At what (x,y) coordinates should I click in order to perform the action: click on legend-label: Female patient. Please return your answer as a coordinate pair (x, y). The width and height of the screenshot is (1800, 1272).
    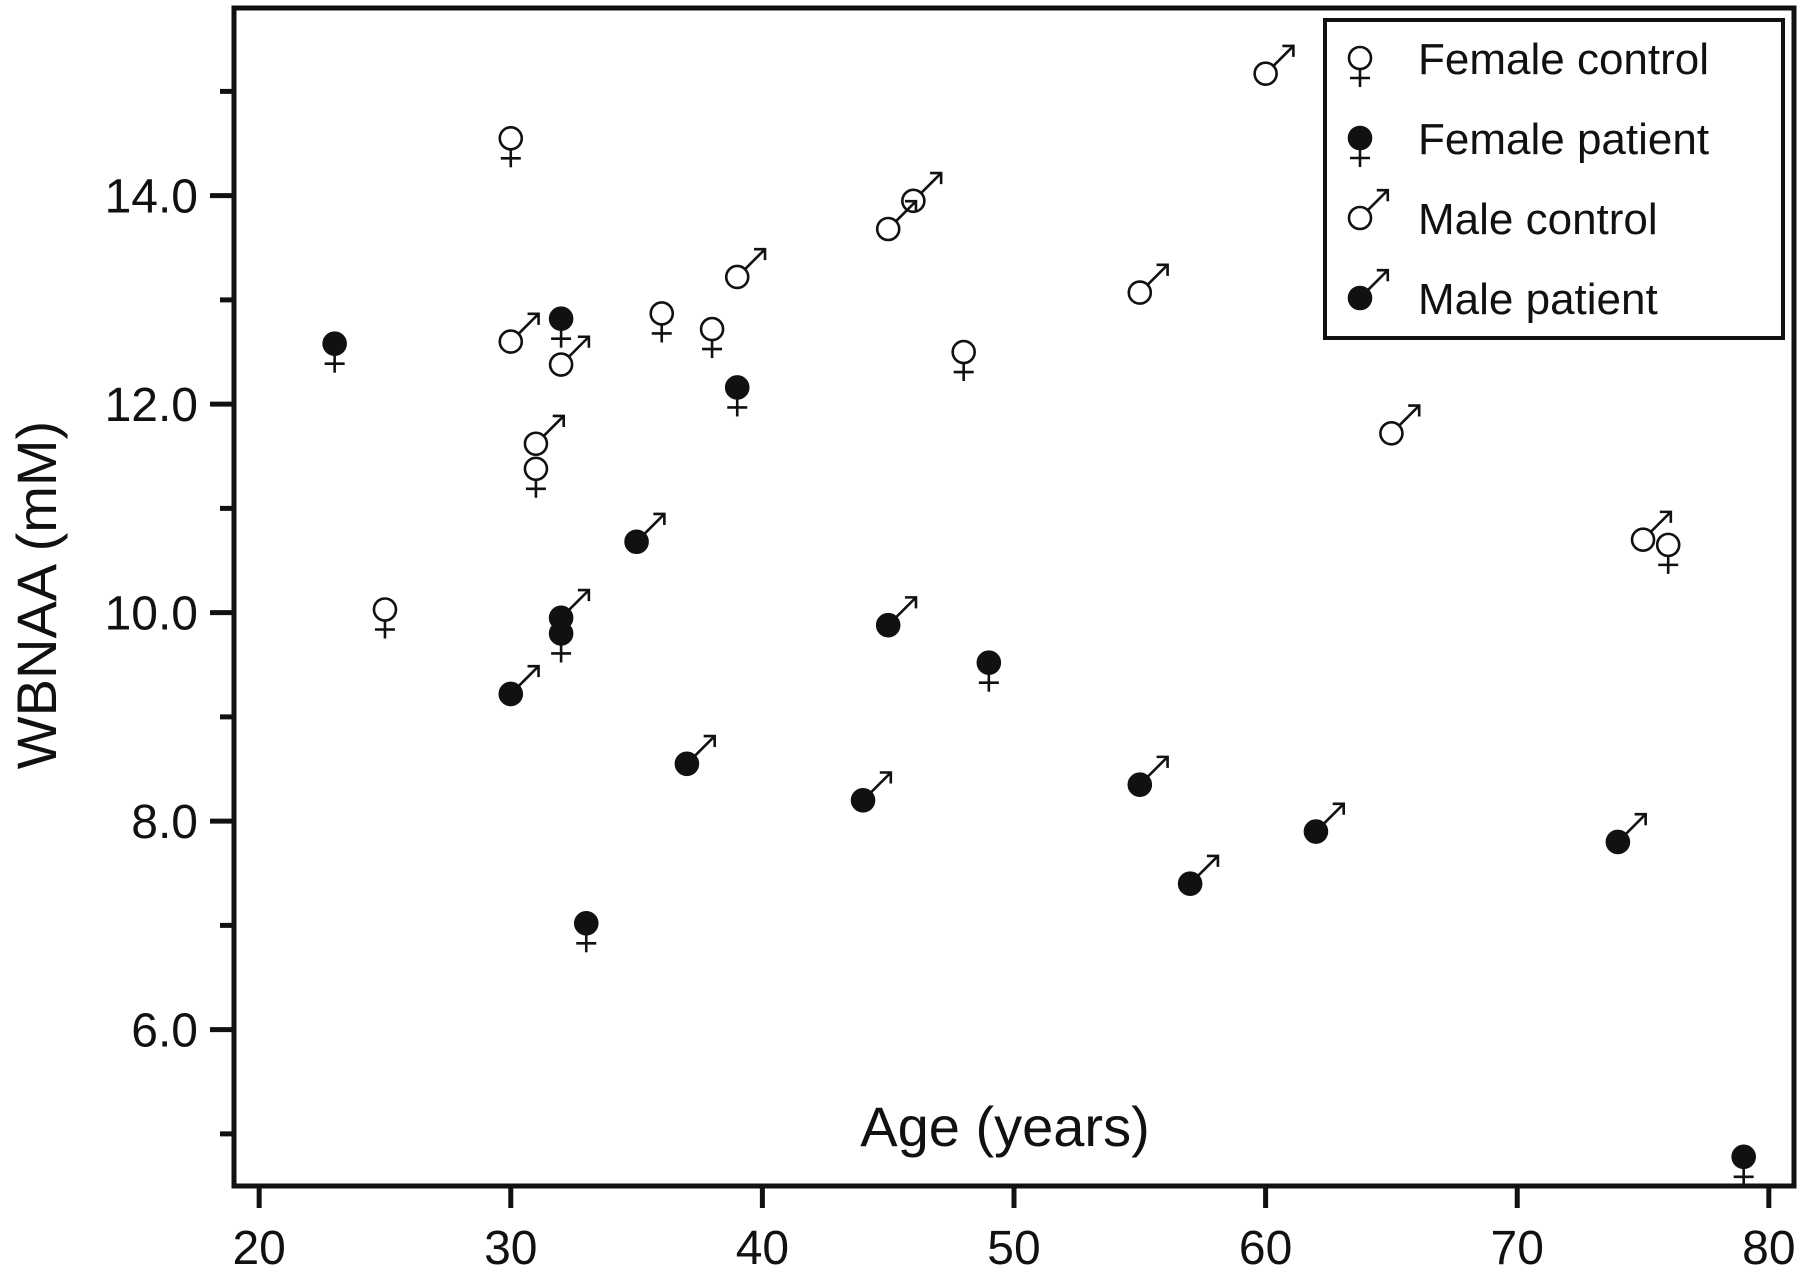
    Looking at the image, I should click on (1563, 139).